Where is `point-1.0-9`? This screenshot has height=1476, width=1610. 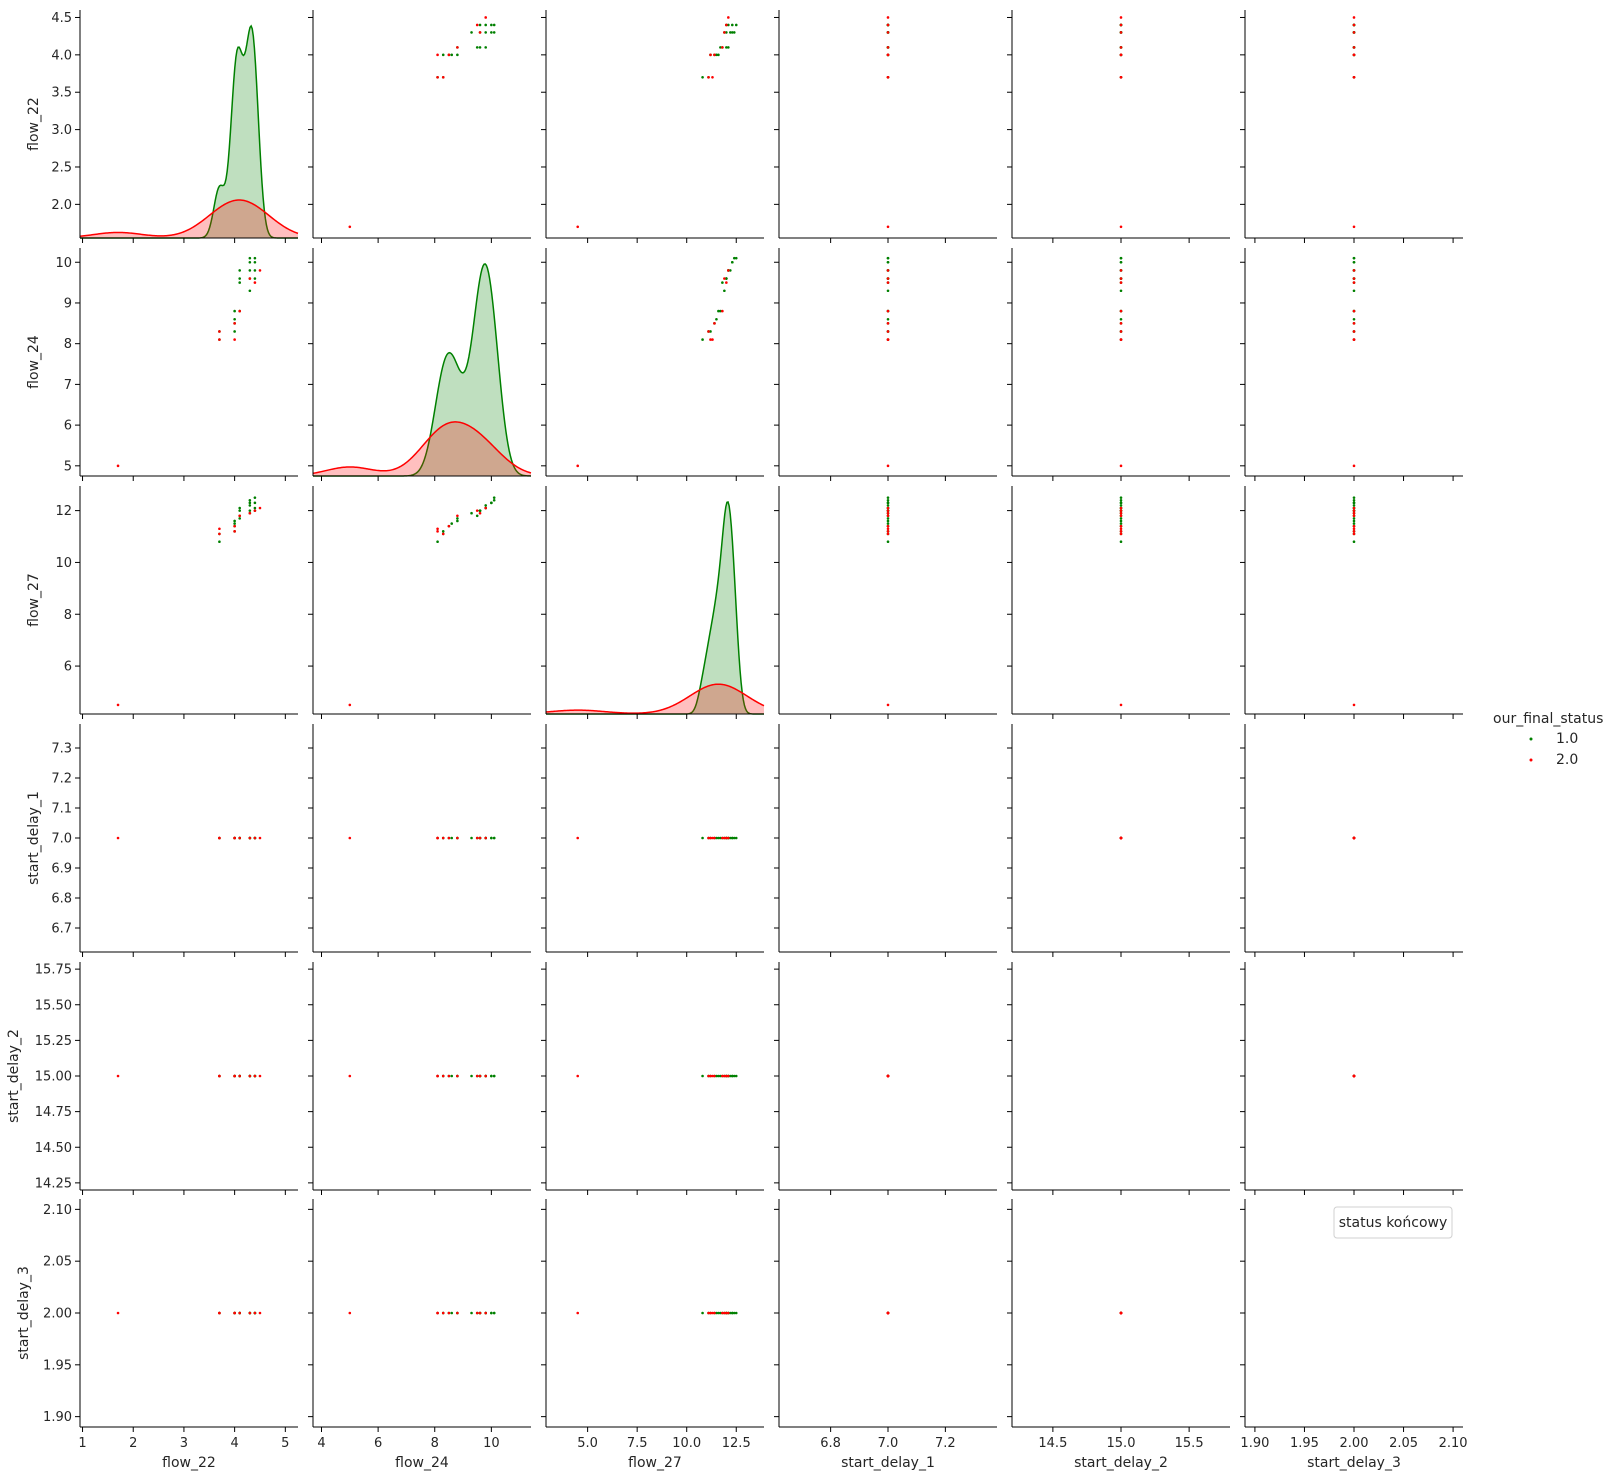
point-1.0-9 is located at coordinates (728, 47).